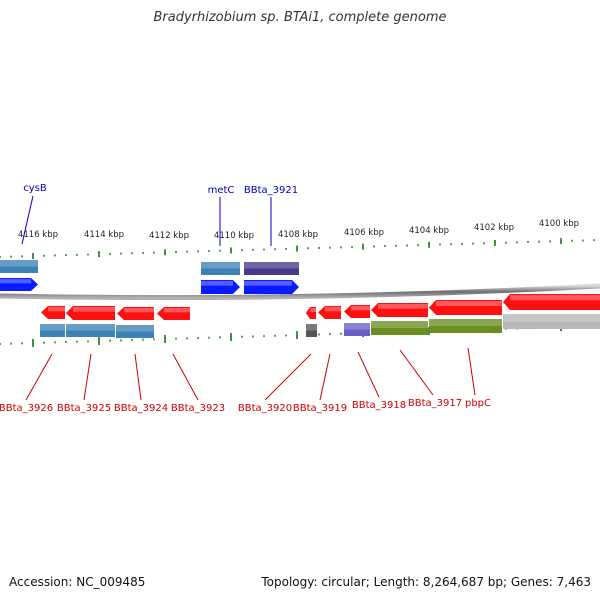 The image size is (600, 600). Describe the element at coordinates (234, 236) in the screenshot. I see `scale-label-4110-kbp: 4110 kbp` at that location.